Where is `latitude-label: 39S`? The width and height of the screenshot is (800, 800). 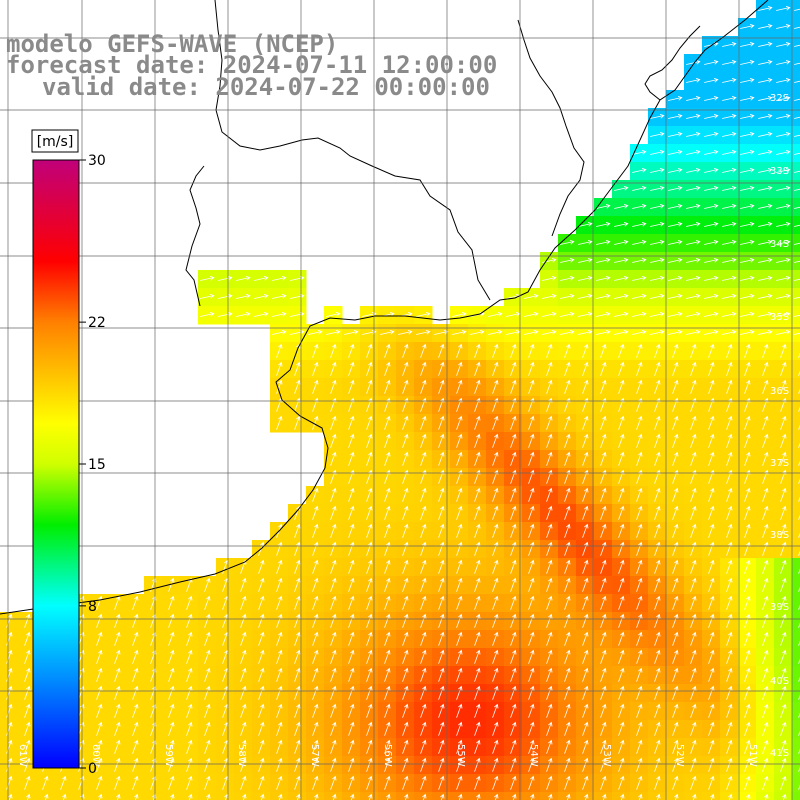
latitude-label: 39S is located at coordinates (779, 607).